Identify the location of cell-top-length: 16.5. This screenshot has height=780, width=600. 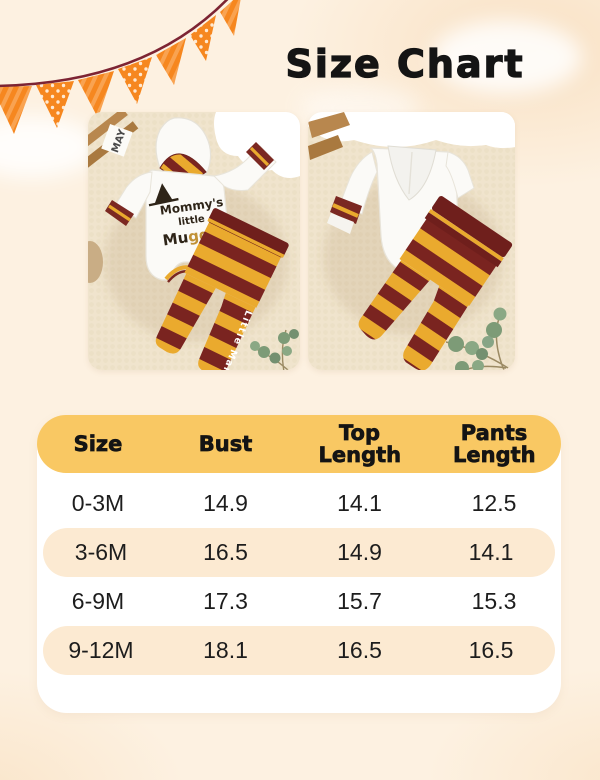
(359, 650).